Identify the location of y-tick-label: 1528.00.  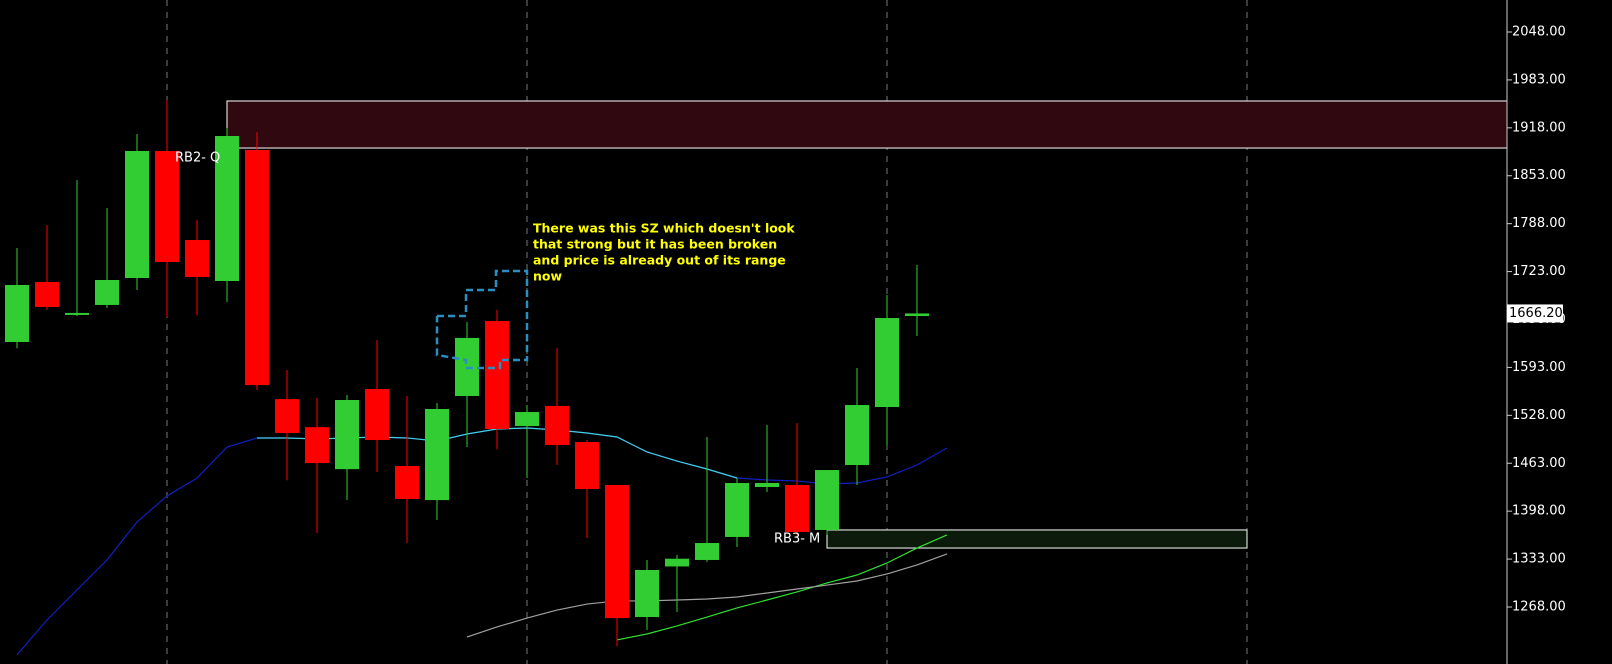
(1539, 415).